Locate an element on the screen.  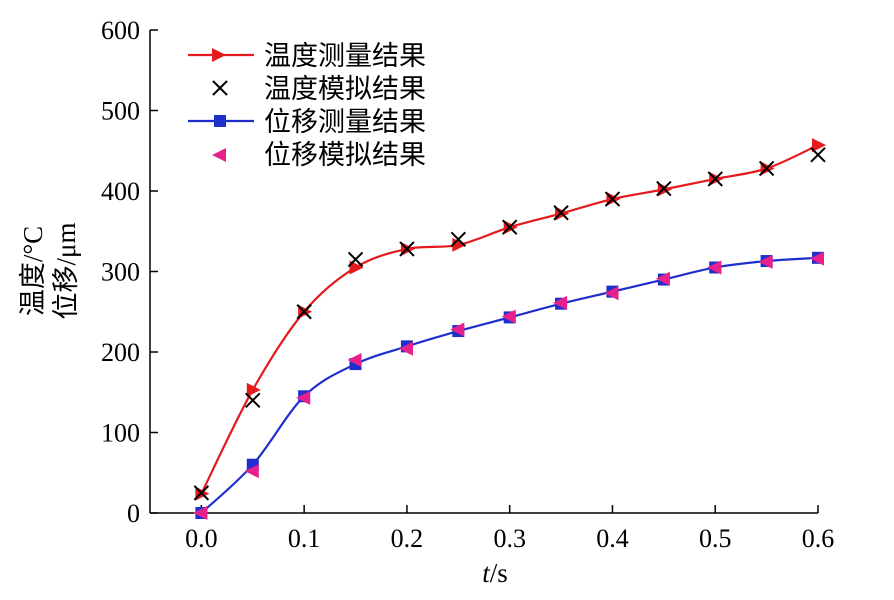
x-tick-label: 0.2 is located at coordinates (407, 538).